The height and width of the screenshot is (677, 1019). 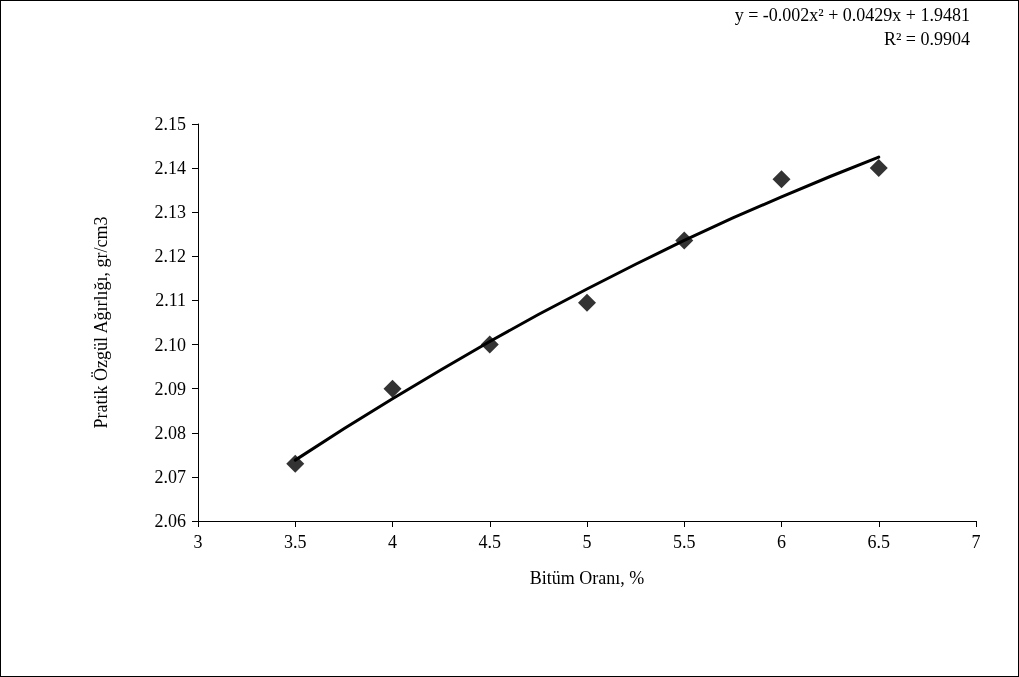 What do you see at coordinates (170, 124) in the screenshot?
I see `y-tick-label: 2.15` at bounding box center [170, 124].